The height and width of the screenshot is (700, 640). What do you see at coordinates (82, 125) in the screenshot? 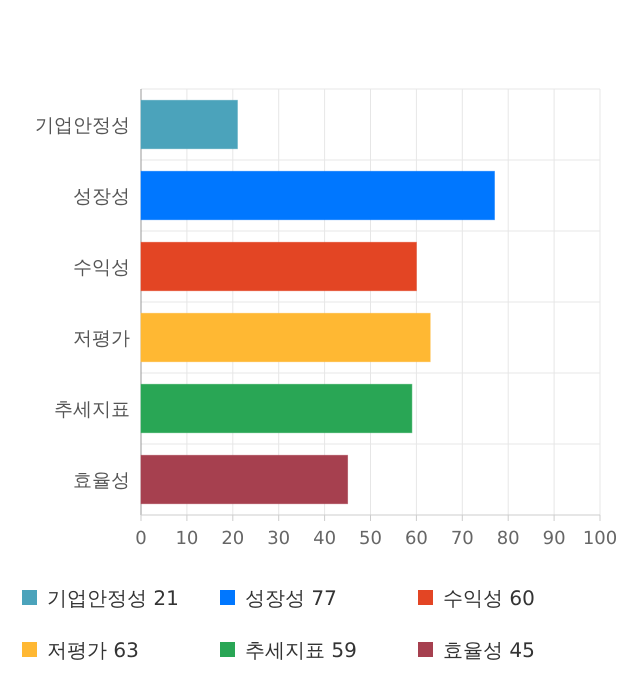
I see `y-tick-label: 기업안정성` at bounding box center [82, 125].